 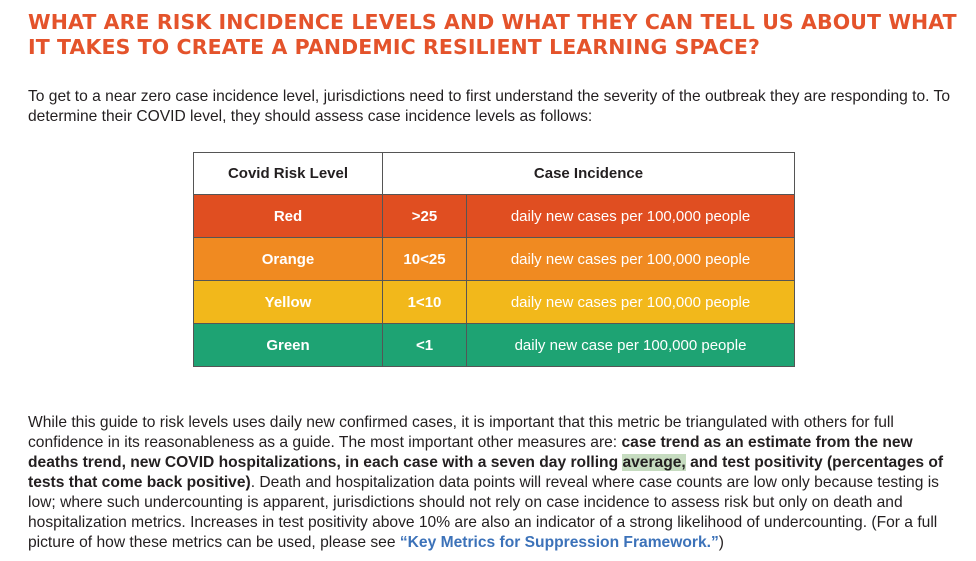 What do you see at coordinates (424, 216) in the screenshot?
I see `incidence-range-cell: >25` at bounding box center [424, 216].